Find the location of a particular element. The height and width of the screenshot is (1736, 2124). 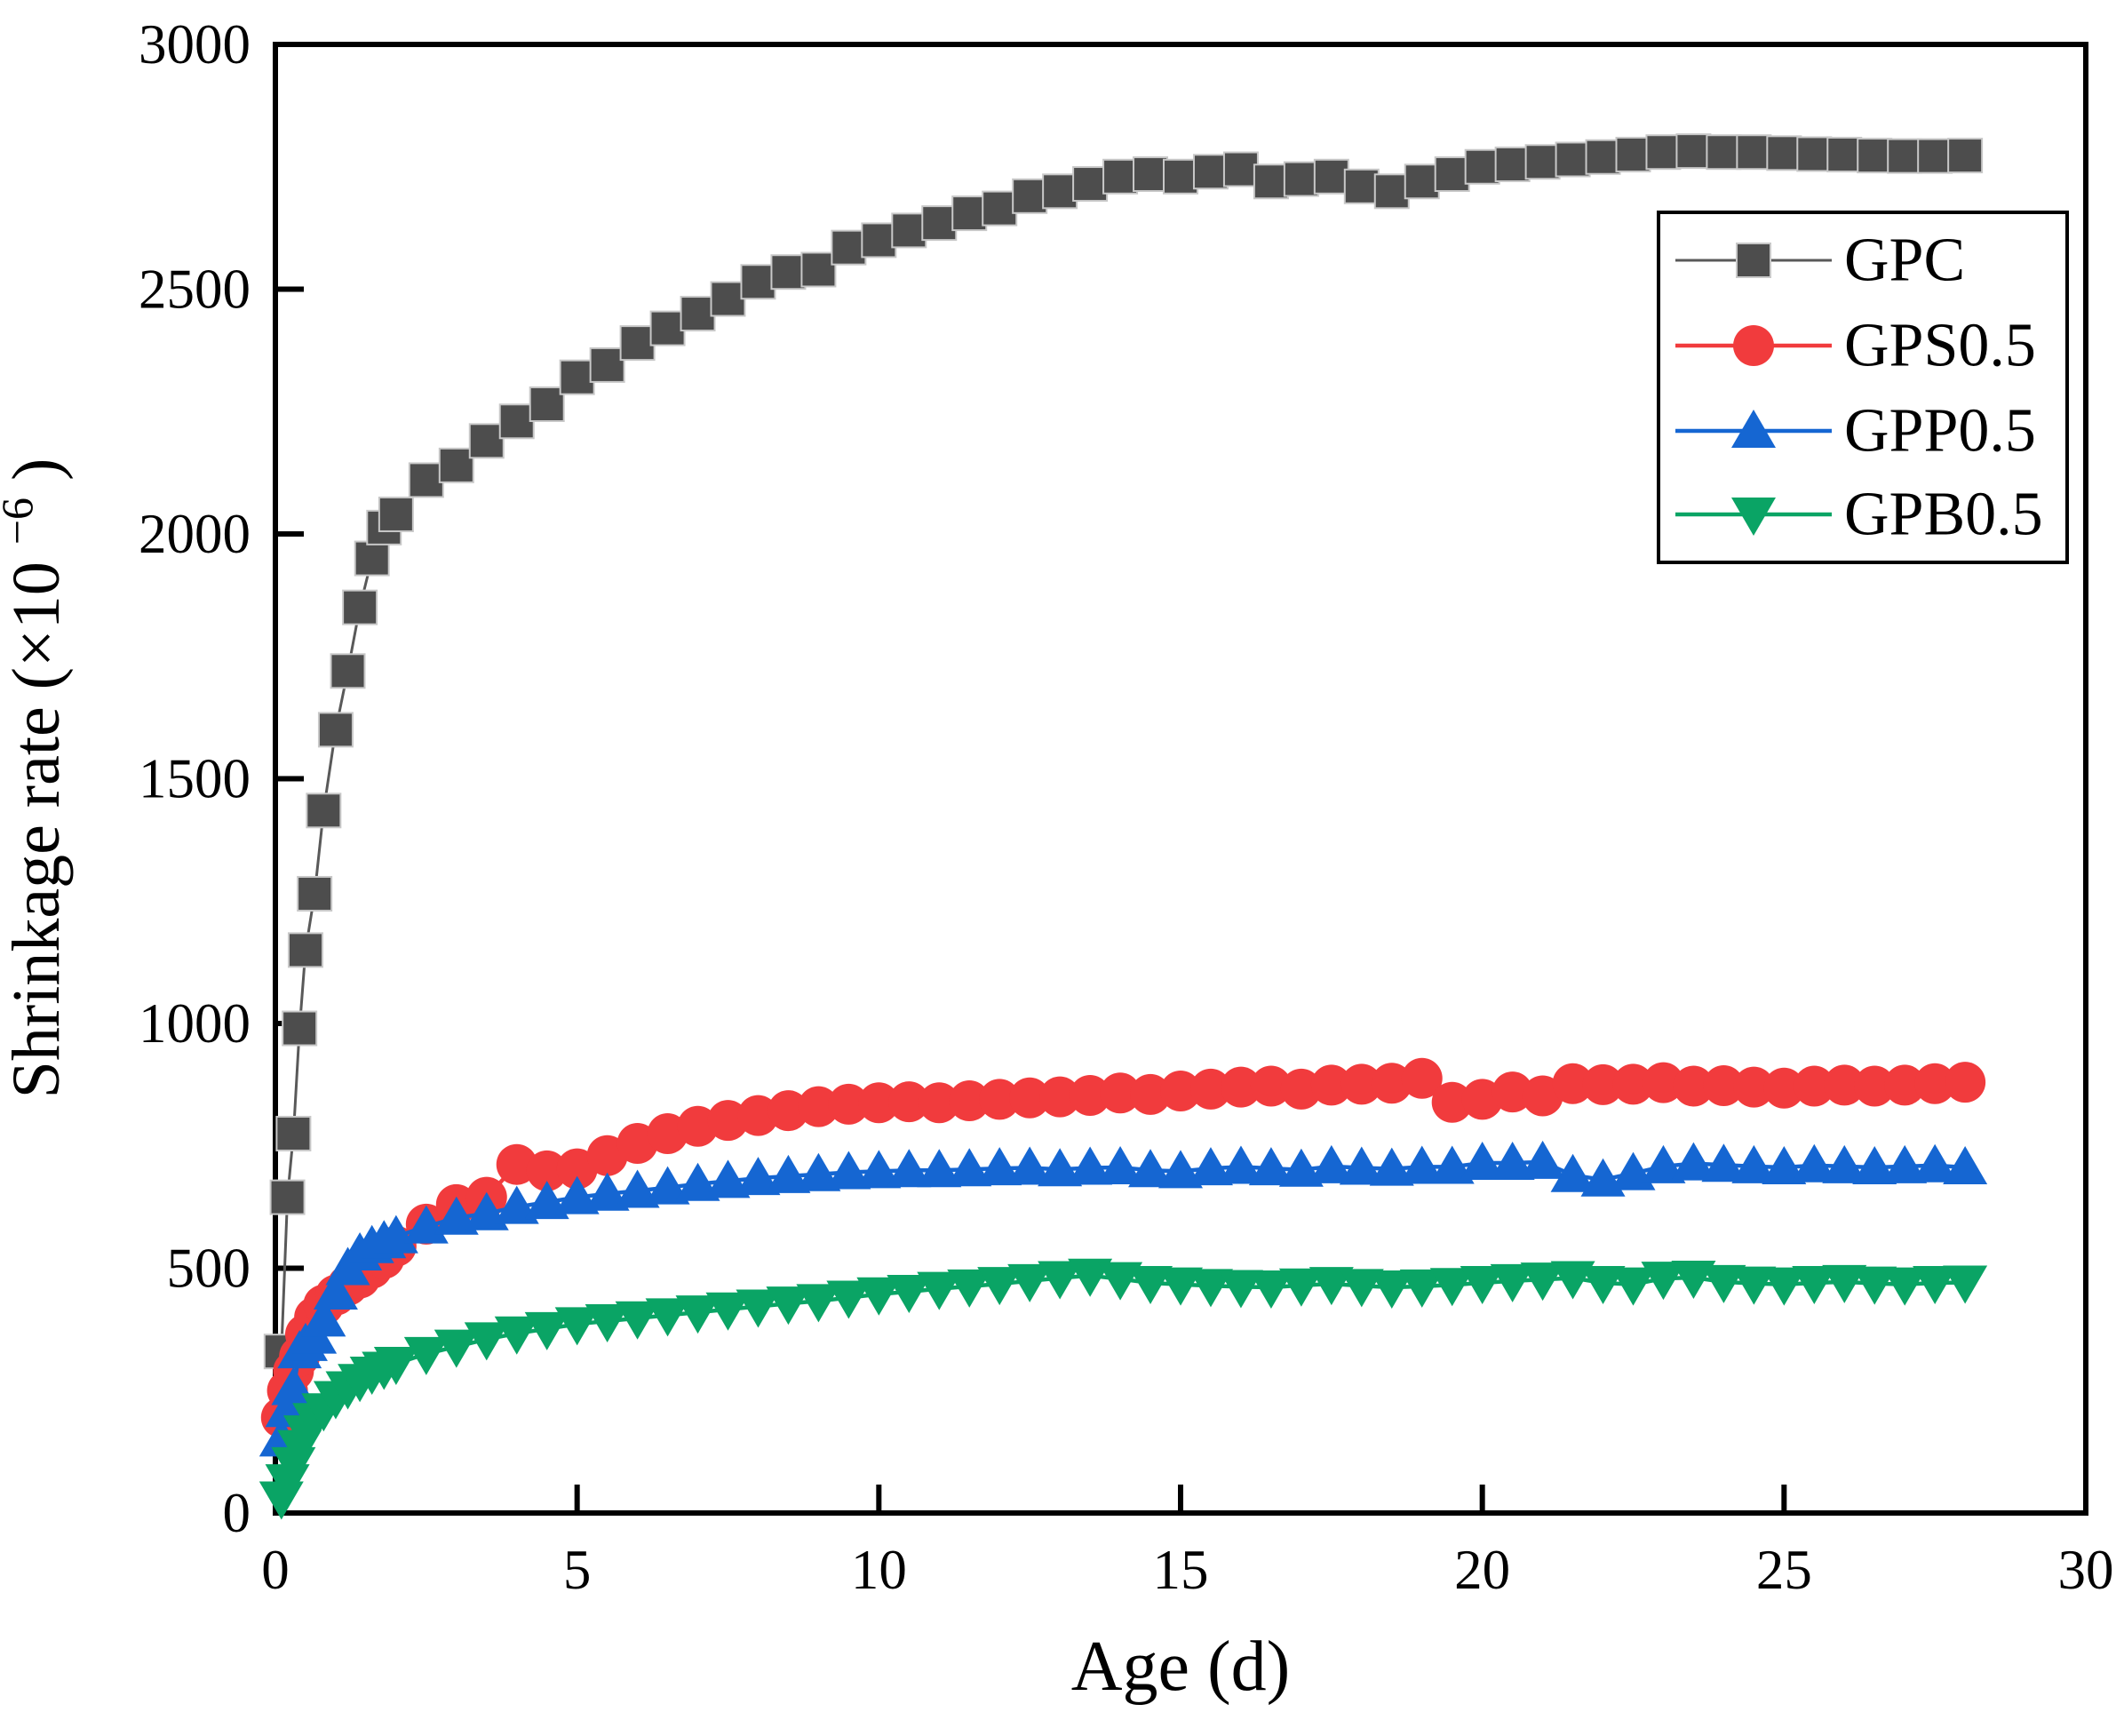

legend-entry: GPB0.5 is located at coordinates (1859, 515).